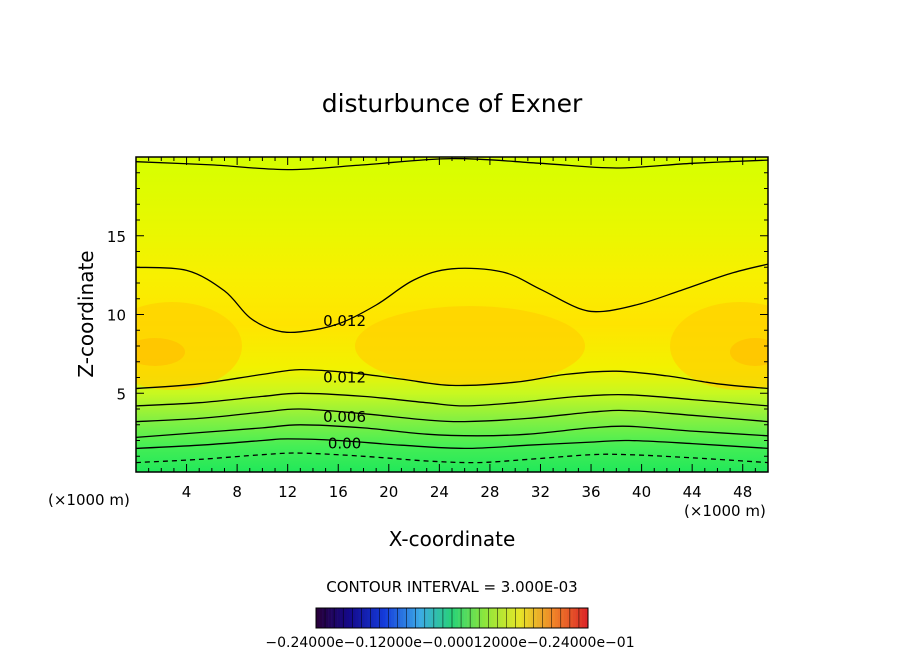  Describe the element at coordinates (452, 539) in the screenshot. I see `x-axis-title: X-coordinate` at that location.